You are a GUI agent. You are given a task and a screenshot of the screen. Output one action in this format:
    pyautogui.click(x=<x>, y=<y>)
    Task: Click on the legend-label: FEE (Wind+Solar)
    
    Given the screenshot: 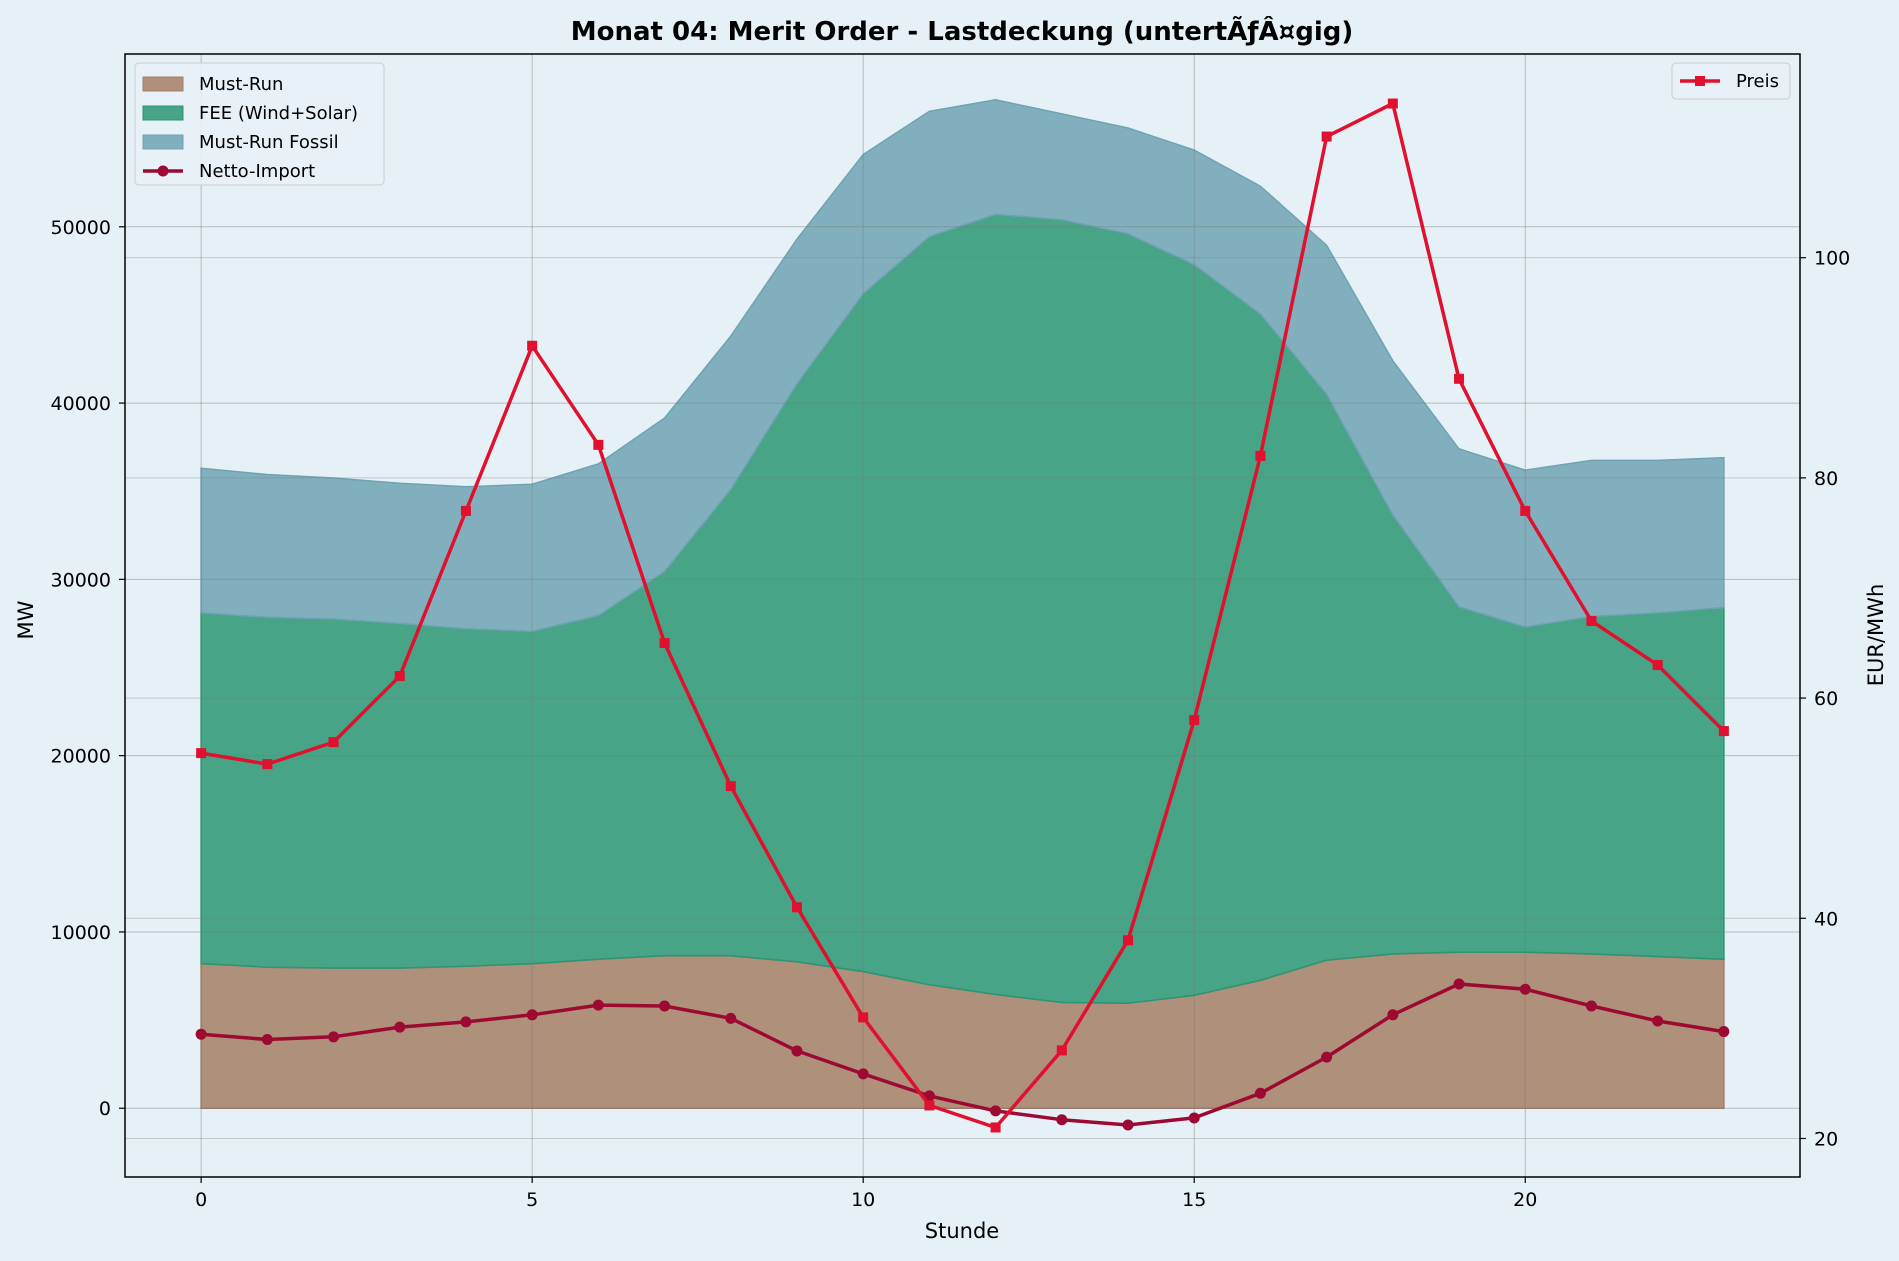 What is the action you would take?
    pyautogui.click(x=278, y=113)
    